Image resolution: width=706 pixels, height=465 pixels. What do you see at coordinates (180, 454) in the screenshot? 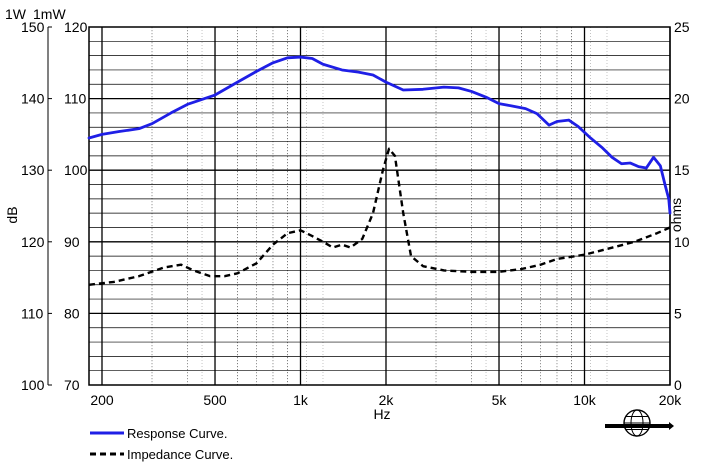
I see `legend-label-impedance: Impedance Curve.` at bounding box center [180, 454].